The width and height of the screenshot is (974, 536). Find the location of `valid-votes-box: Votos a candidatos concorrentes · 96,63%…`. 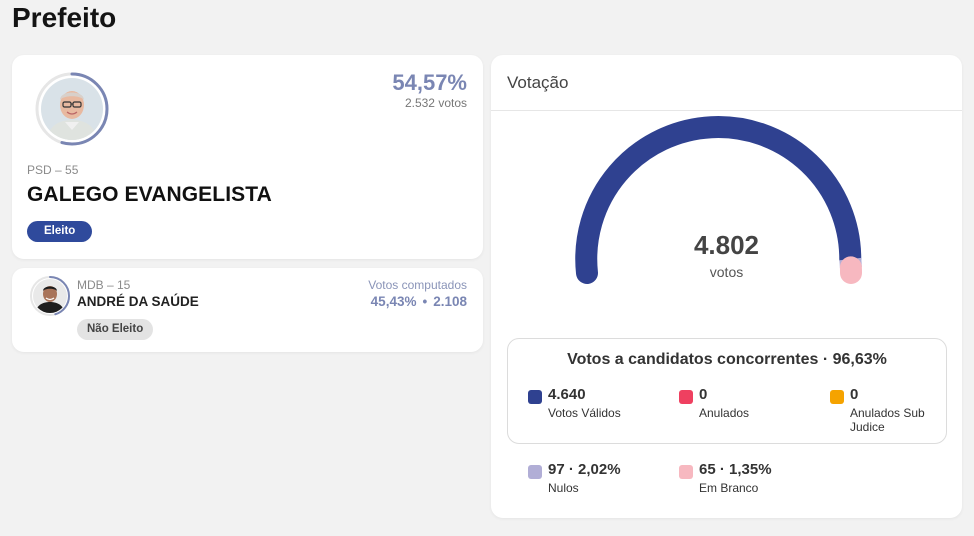

valid-votes-box: Votos a candidatos concorrentes · 96,63%… is located at coordinates (727, 391).